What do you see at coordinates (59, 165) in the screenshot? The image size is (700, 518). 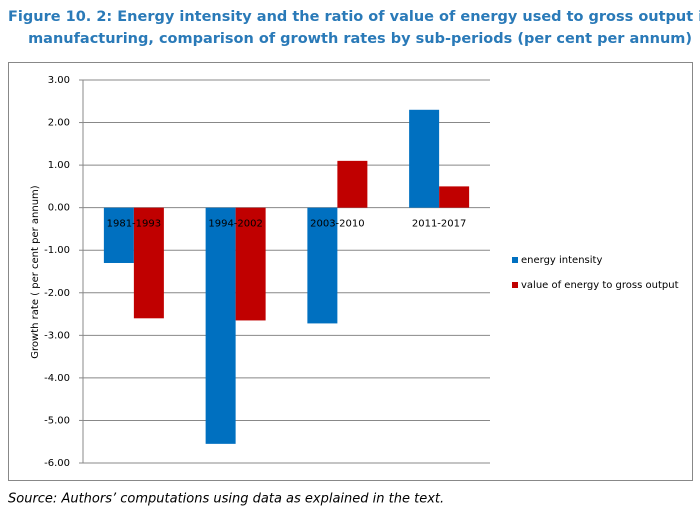 I see `y-tick-label: 1.00` at bounding box center [59, 165].